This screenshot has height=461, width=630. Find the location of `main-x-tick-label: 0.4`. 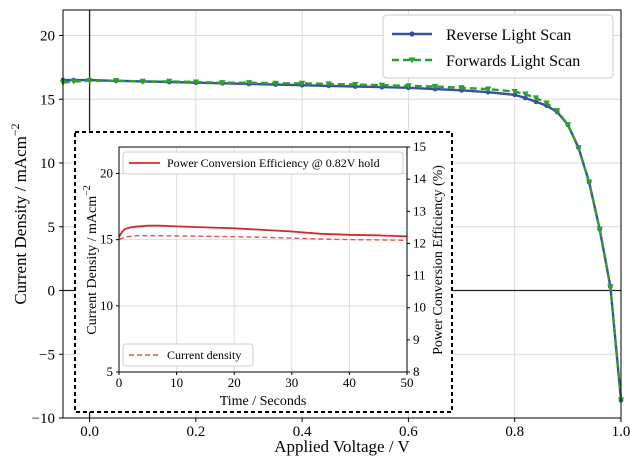

main-x-tick-label: 0.4 is located at coordinates (302, 432).